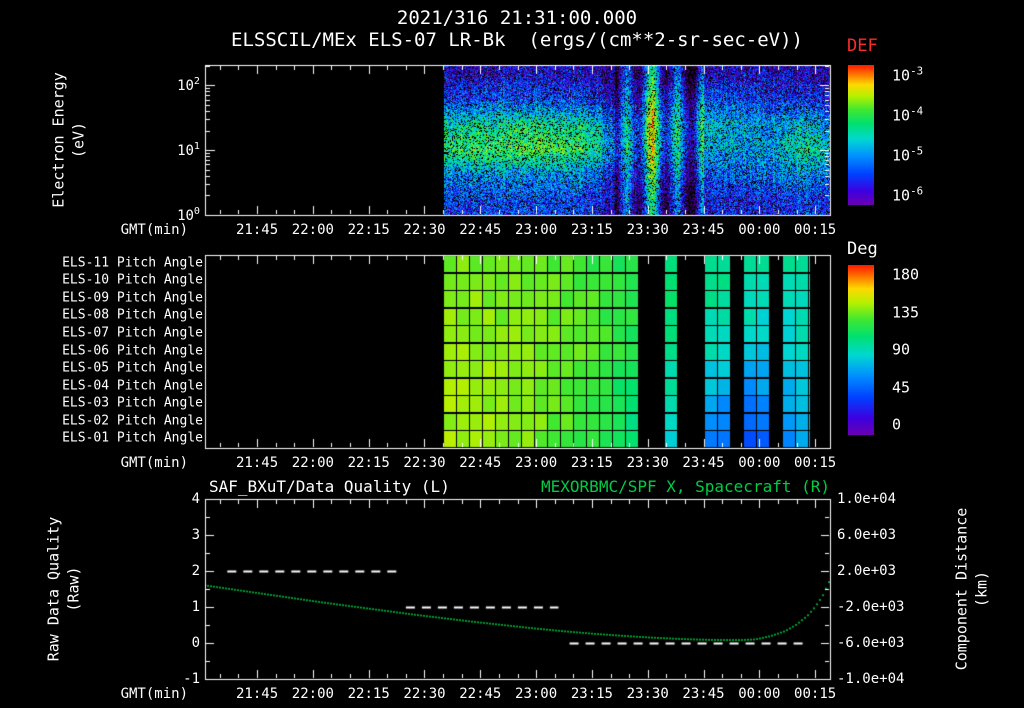 This screenshot has width=1024, height=708. What do you see at coordinates (908, 114) in the screenshot?
I see `def-colorbar-tick-label: 10⁻⁴` at bounding box center [908, 114].